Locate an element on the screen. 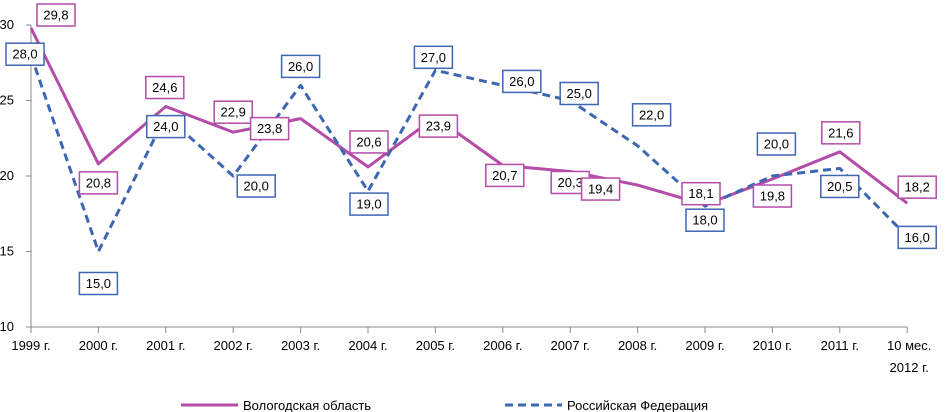 This screenshot has width=945, height=412. legend-label-russia: Российская Федерация is located at coordinates (637, 405).